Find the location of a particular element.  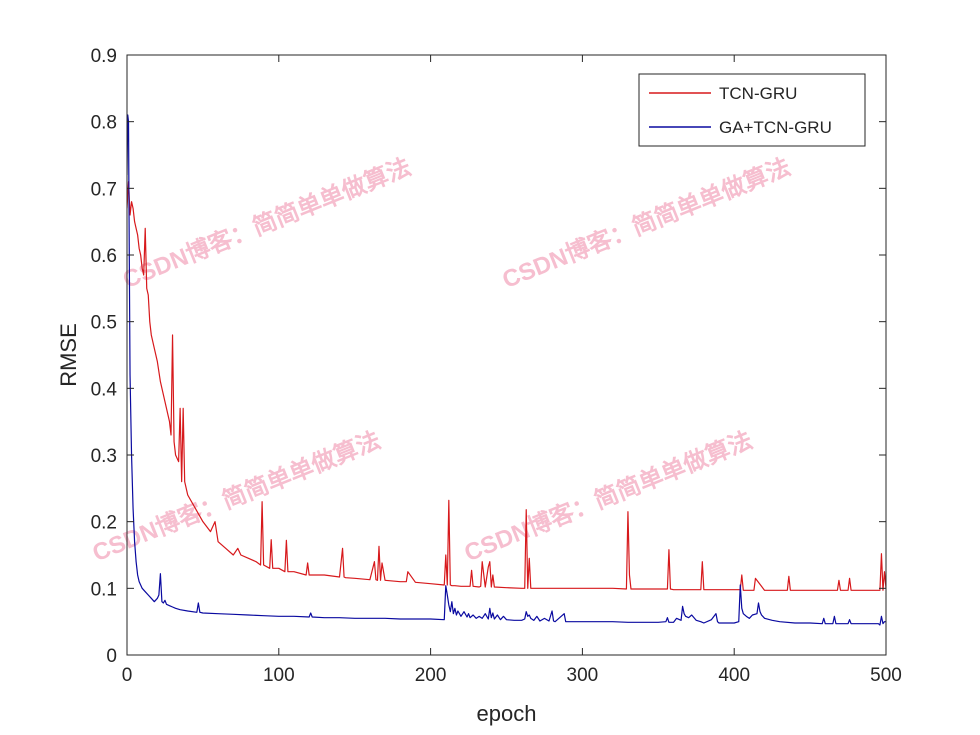

legend-box is located at coordinates (752, 110).